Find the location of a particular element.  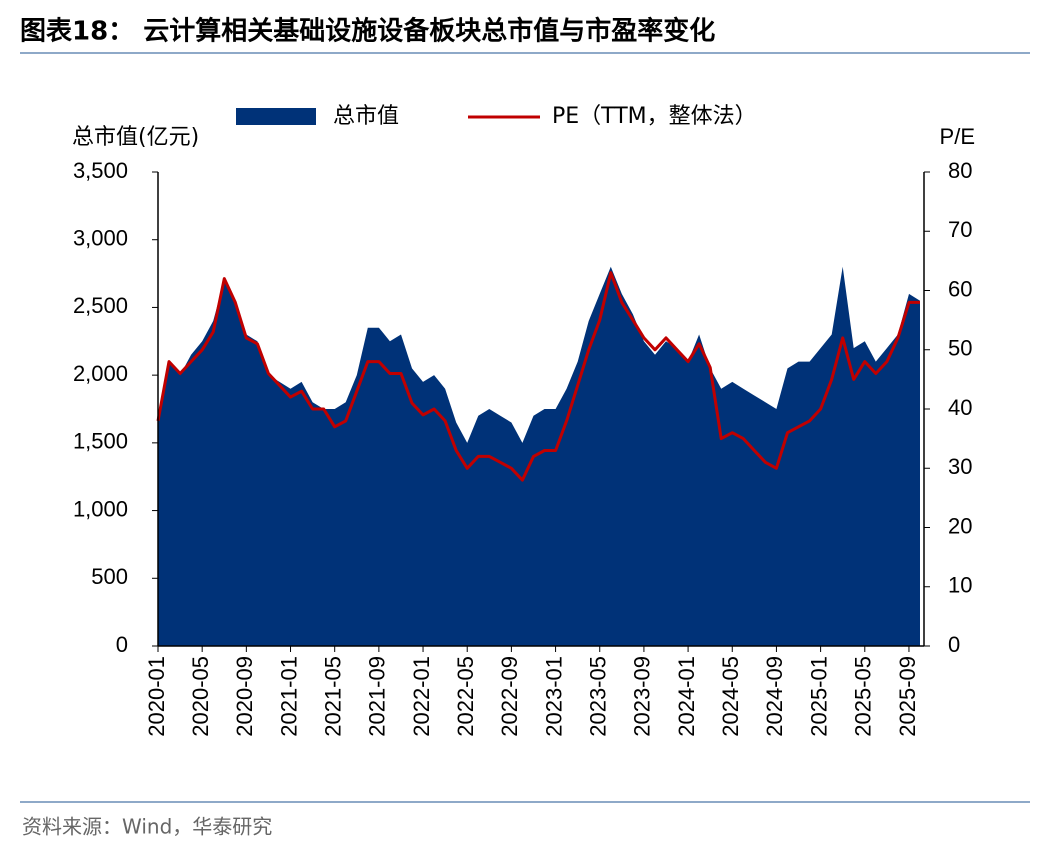

y-axis-title: 总市值(亿元) is located at coordinates (135, 137).